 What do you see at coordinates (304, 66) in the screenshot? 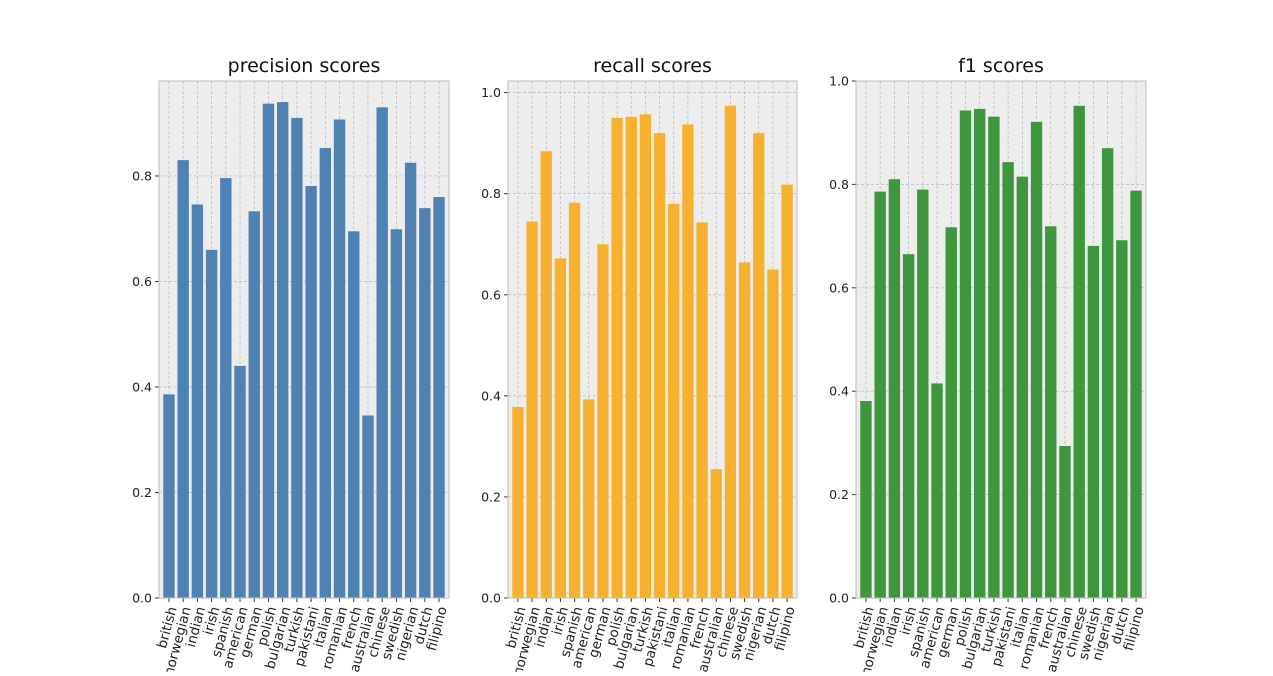
I see `chart-title: precision scores` at bounding box center [304, 66].